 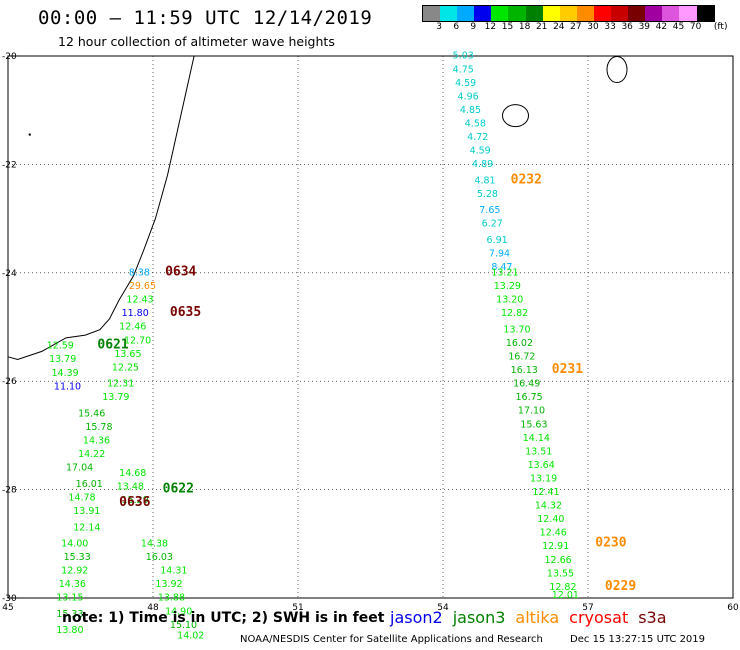 What do you see at coordinates (463, 69) in the screenshot?
I see `wave-height-value: 4.75` at bounding box center [463, 69].